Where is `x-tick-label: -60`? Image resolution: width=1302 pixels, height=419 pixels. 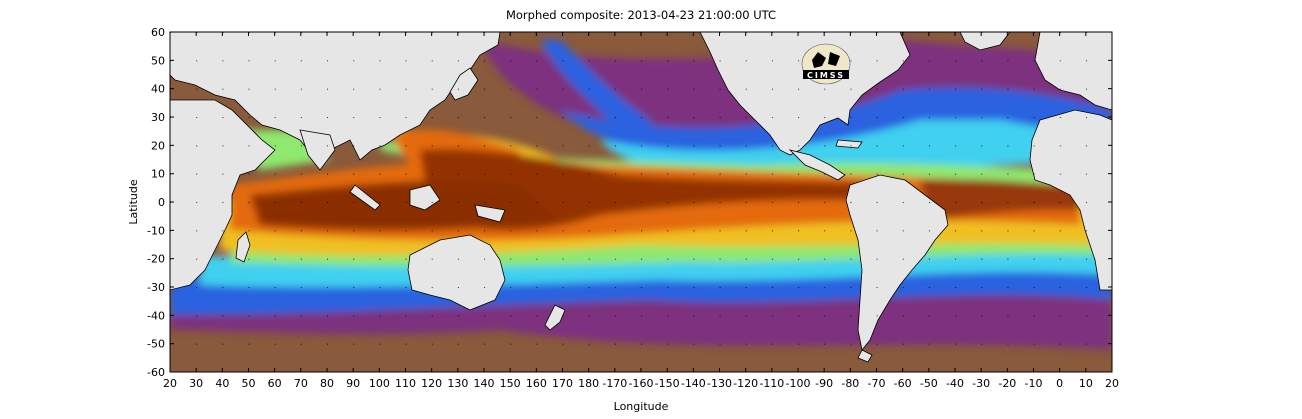 x-tick-label: -60 is located at coordinates (903, 383).